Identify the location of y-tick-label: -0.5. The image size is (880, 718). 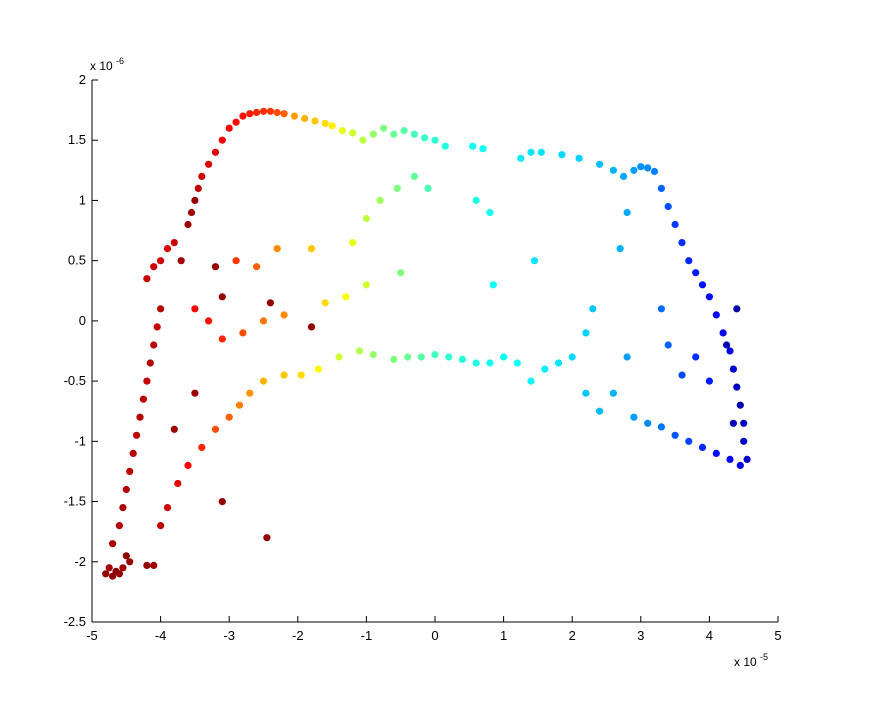
(75, 380).